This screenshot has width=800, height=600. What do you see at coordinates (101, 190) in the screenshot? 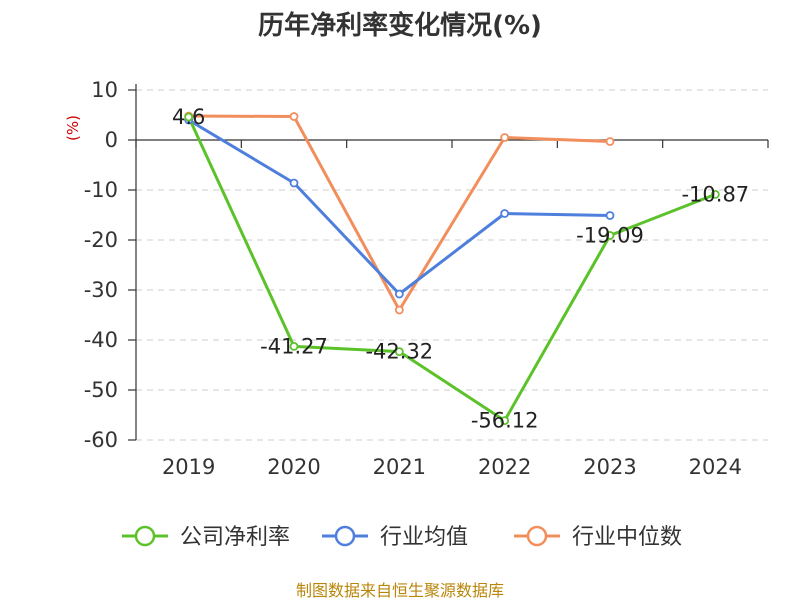
I see `y-tick-label: -10` at bounding box center [101, 190].